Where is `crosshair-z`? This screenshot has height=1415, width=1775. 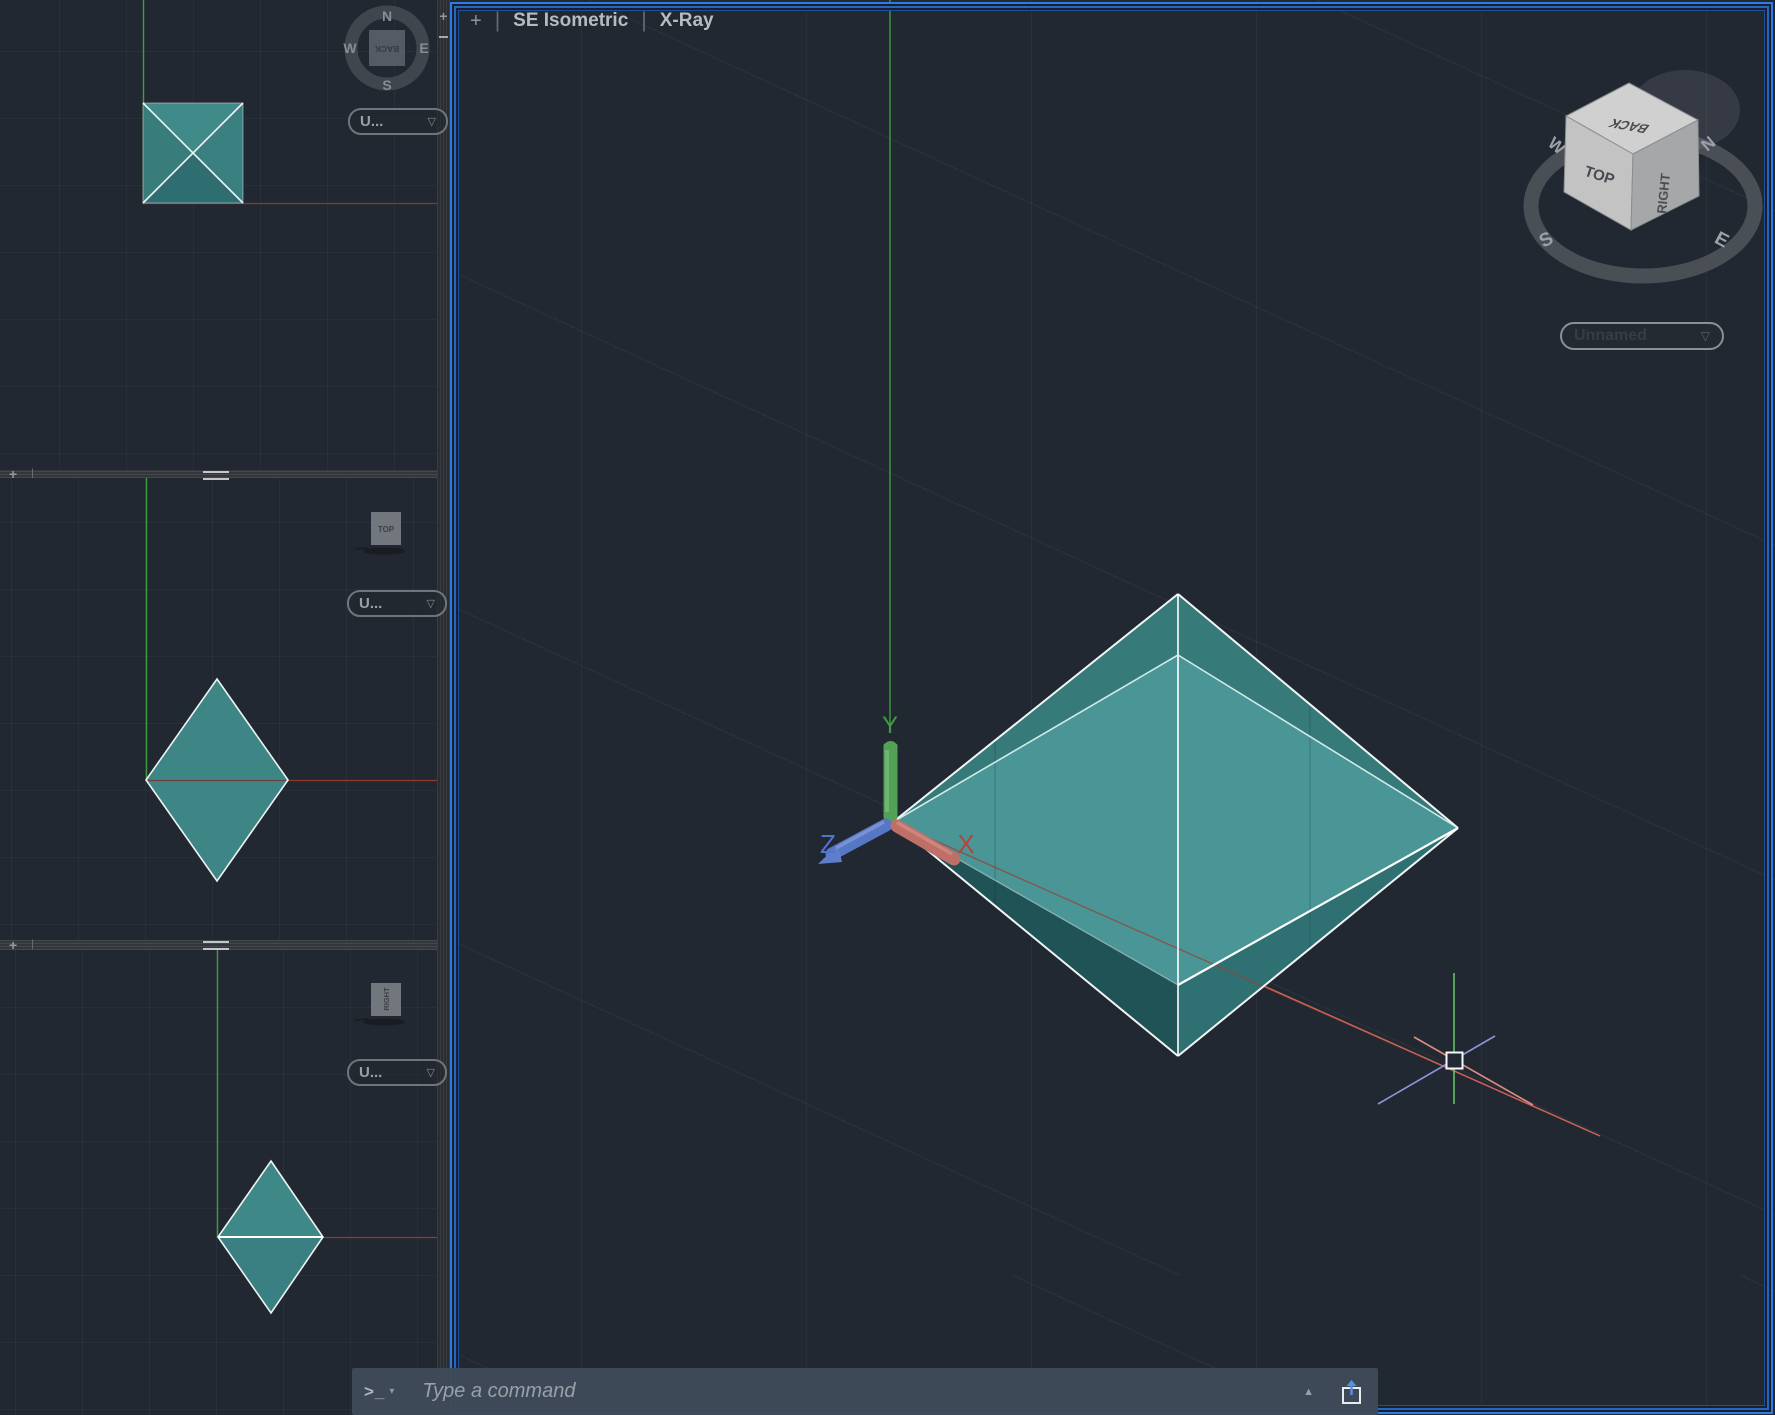 crosshair-z is located at coordinates (1436, 1070).